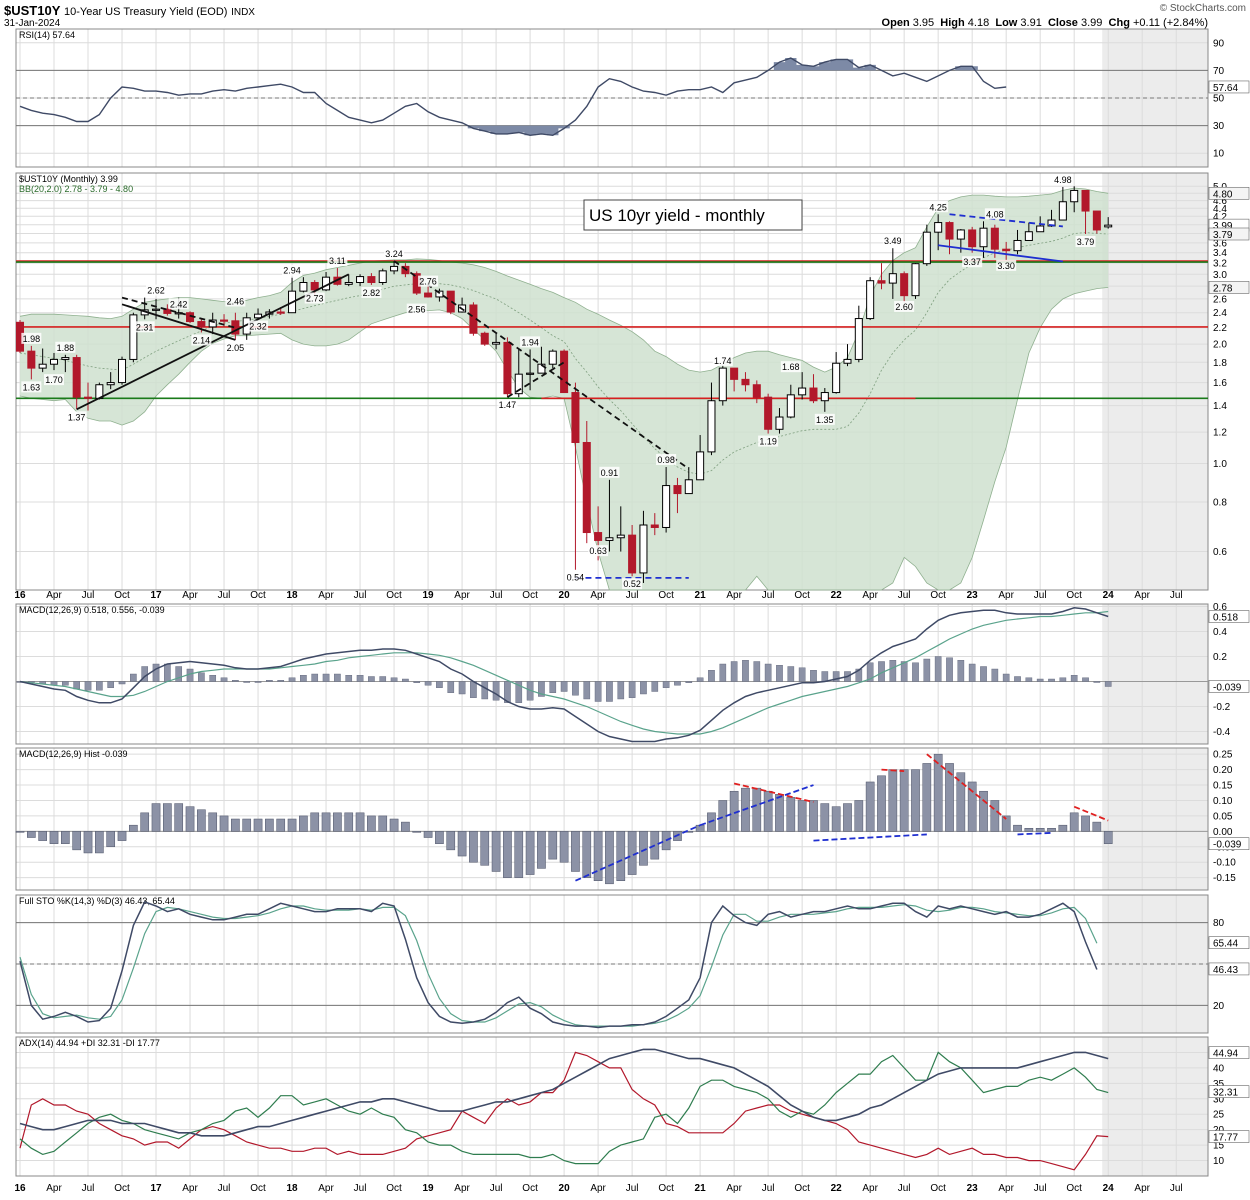  Describe the element at coordinates (202, 340) in the screenshot. I see `price-label-text: 2.14` at that location.